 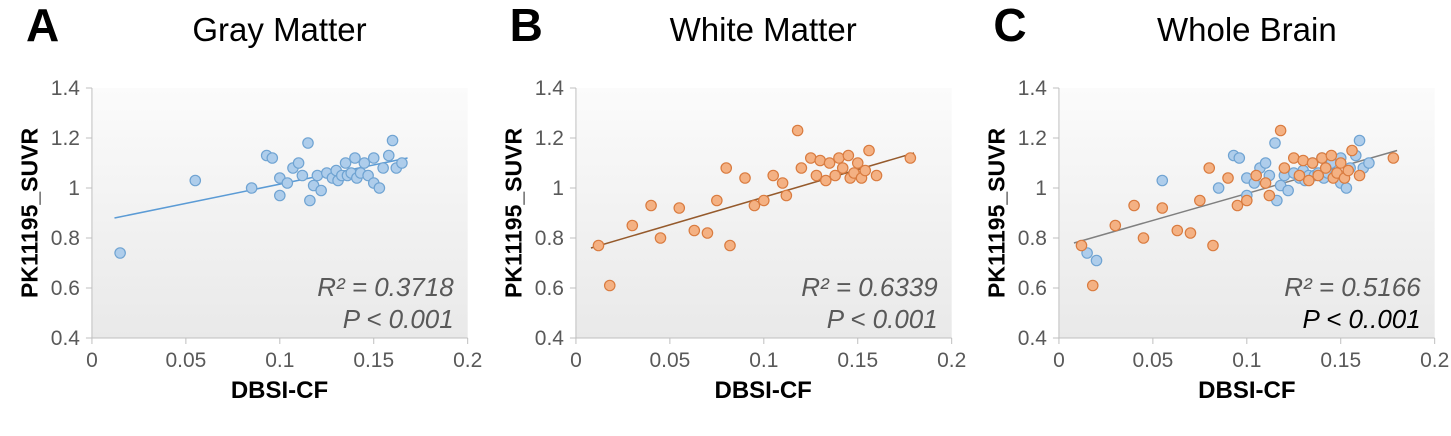 What do you see at coordinates (92, 360) in the screenshot?
I see `svg-text: 0` at bounding box center [92, 360].